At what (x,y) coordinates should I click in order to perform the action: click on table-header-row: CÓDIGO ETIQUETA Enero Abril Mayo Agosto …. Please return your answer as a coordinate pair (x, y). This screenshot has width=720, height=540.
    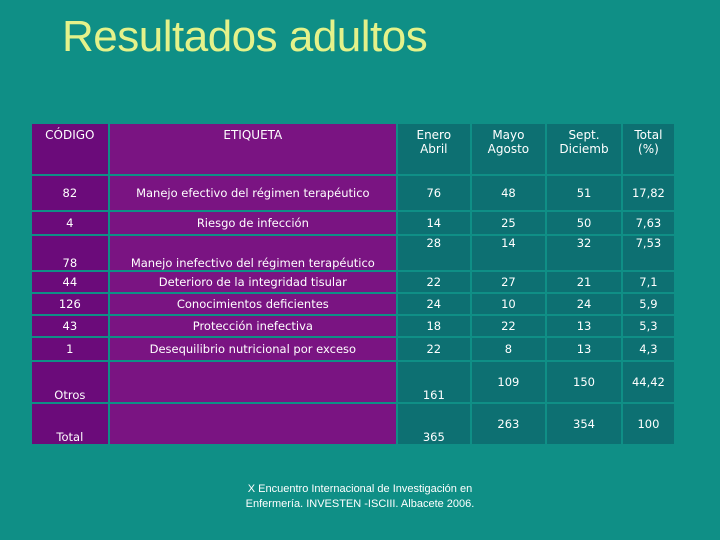
    Looking at the image, I should click on (353, 149).